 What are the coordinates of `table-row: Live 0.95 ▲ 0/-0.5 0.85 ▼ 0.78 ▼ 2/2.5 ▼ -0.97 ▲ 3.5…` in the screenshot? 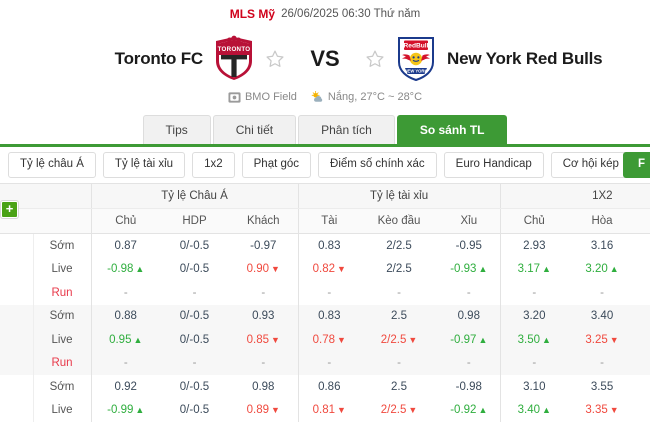 It's located at (325, 340).